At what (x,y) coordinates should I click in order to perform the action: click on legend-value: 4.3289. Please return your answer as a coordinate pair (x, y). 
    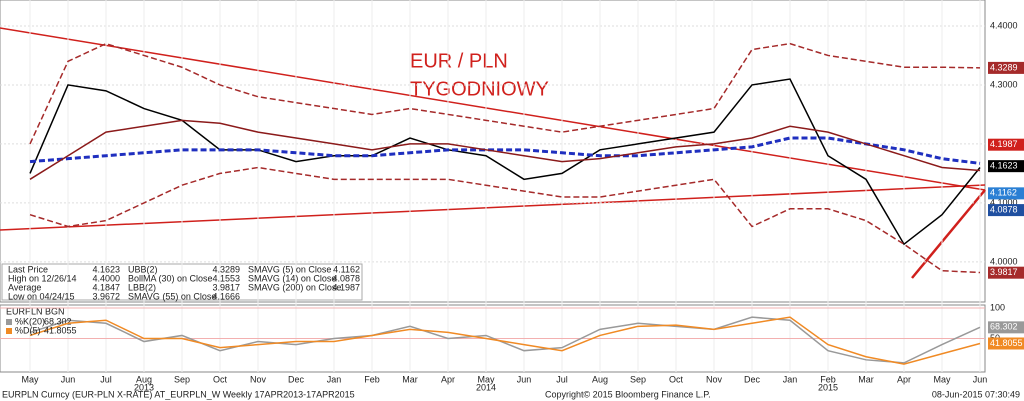
    Looking at the image, I should click on (226, 269).